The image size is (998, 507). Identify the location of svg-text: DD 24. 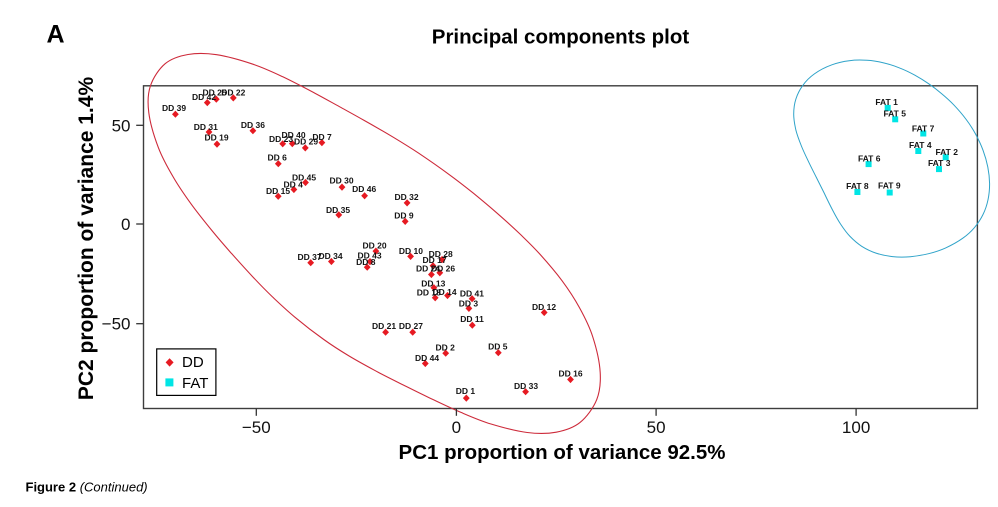
(428, 269).